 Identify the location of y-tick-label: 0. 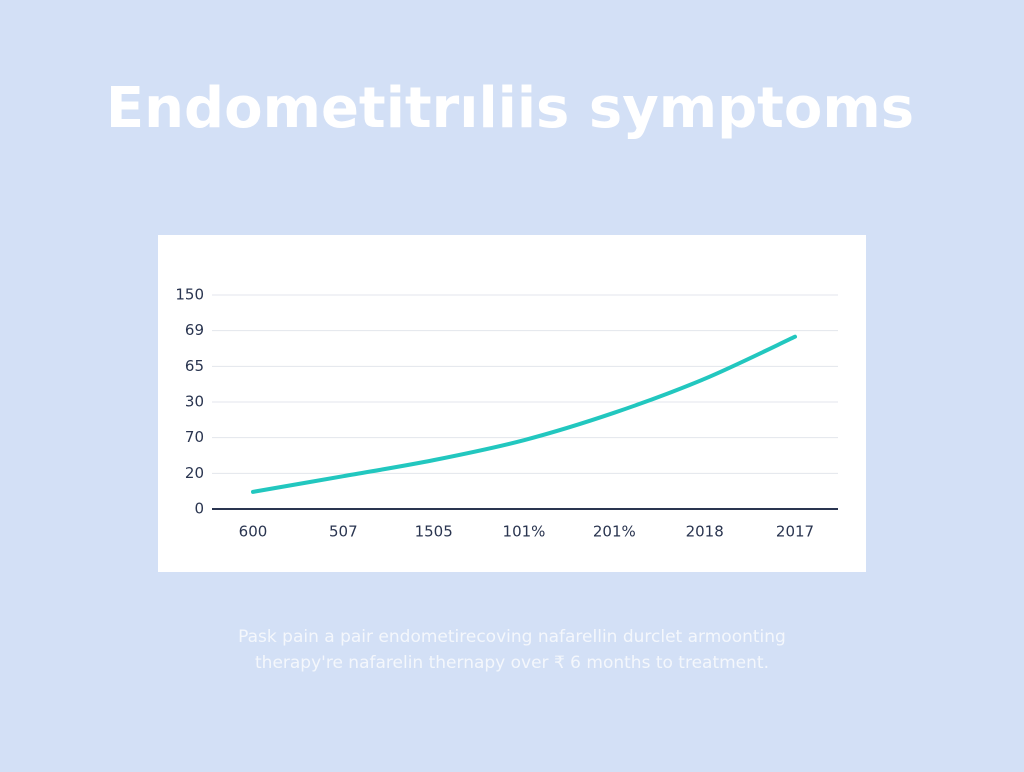
(199, 509).